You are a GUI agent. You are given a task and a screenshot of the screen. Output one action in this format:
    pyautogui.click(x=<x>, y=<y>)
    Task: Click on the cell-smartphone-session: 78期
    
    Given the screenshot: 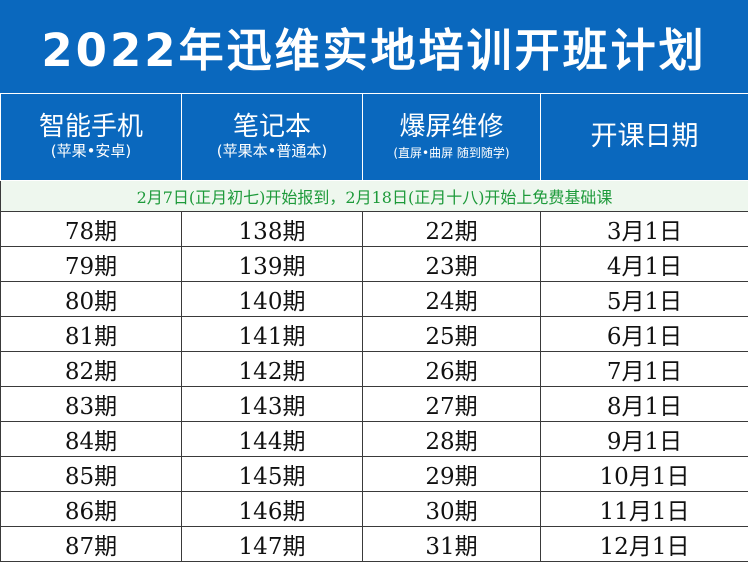 What is the action you would take?
    pyautogui.click(x=91, y=229)
    